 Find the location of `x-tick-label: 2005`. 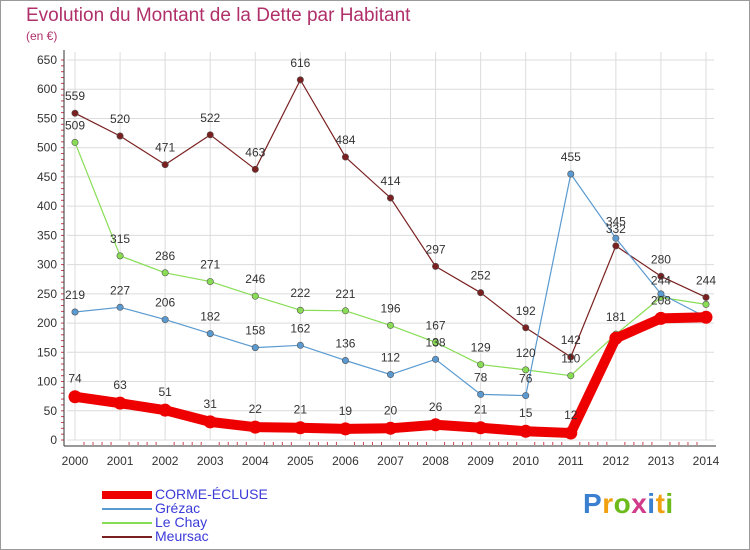

x-tick-label: 2005 is located at coordinates (300, 461).